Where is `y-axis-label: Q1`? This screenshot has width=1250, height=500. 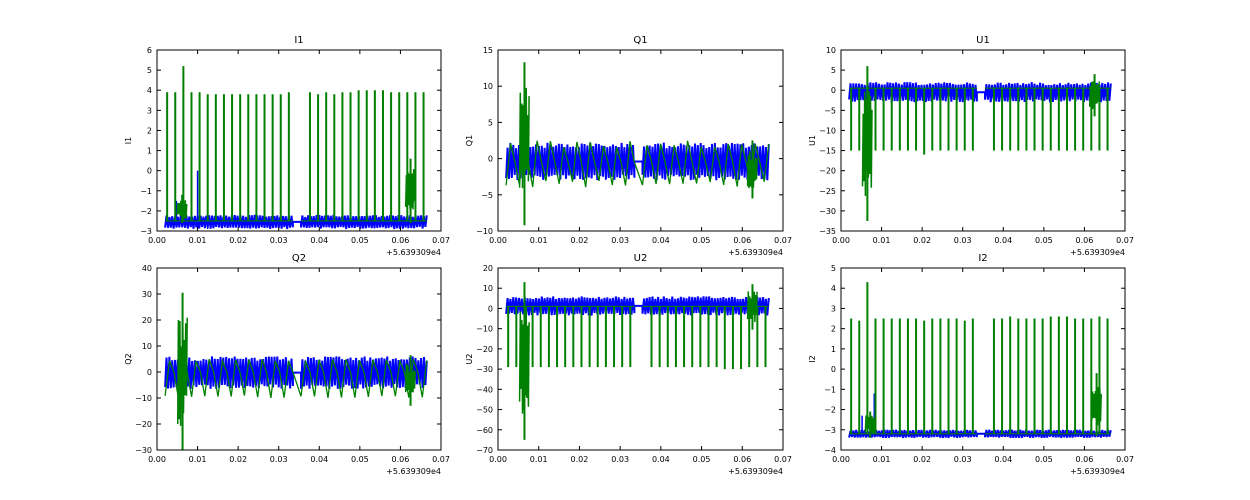 y-axis-label: Q1 is located at coordinates (469, 140).